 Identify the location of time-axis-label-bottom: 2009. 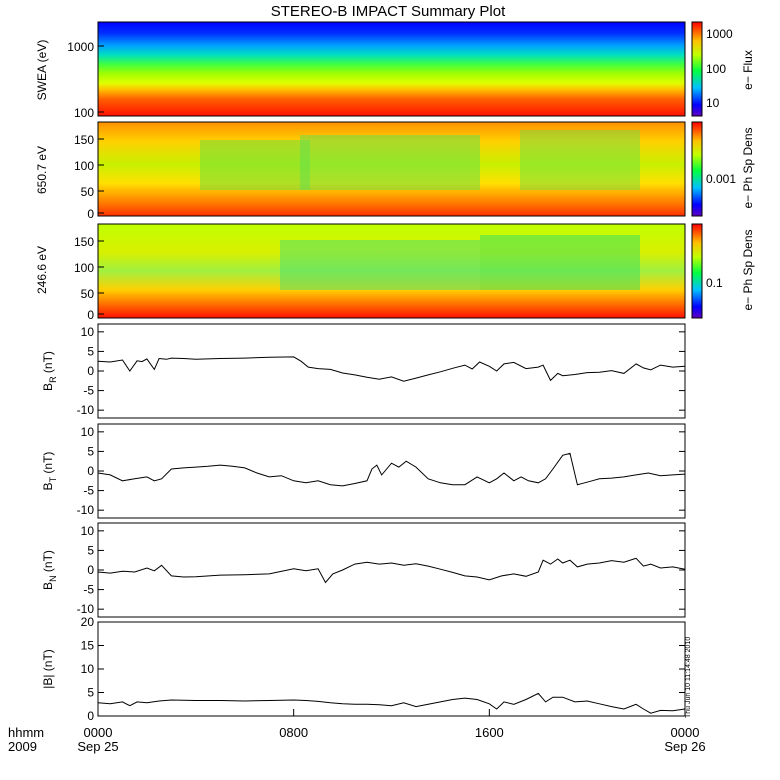
(22, 746).